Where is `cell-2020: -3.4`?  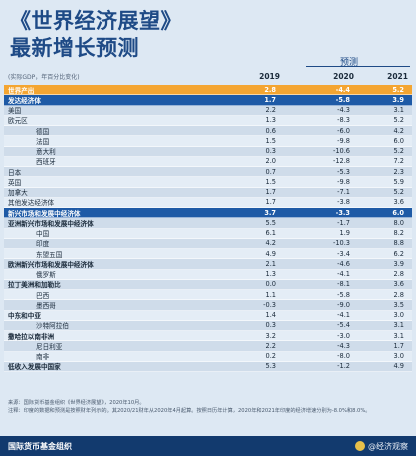 cell-2020: -3.4 is located at coordinates (343, 253).